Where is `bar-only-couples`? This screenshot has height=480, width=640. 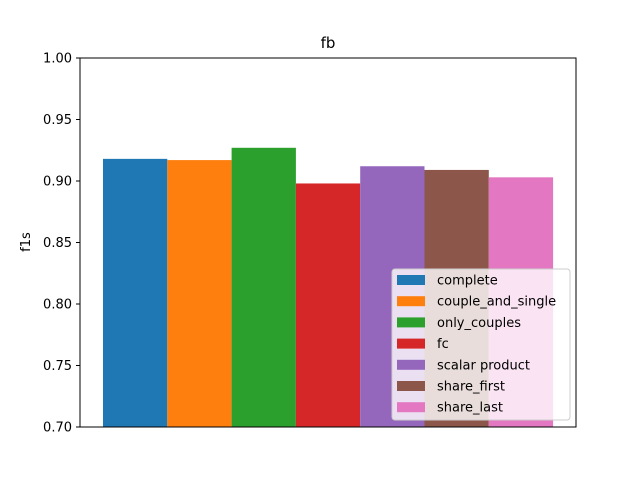
bar-only-couples is located at coordinates (263, 287).